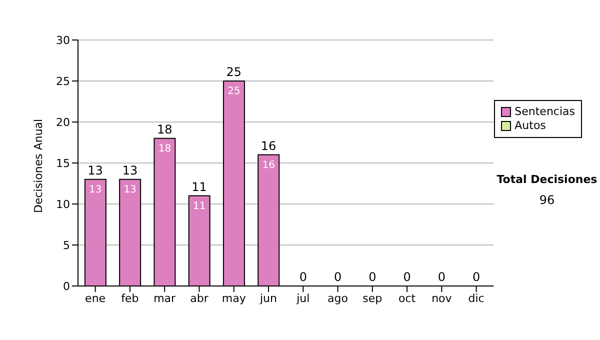 Image resolution: width=600 pixels, height=340 pixels. What do you see at coordinates (234, 298) in the screenshot?
I see `x-tick-label: may` at bounding box center [234, 298].